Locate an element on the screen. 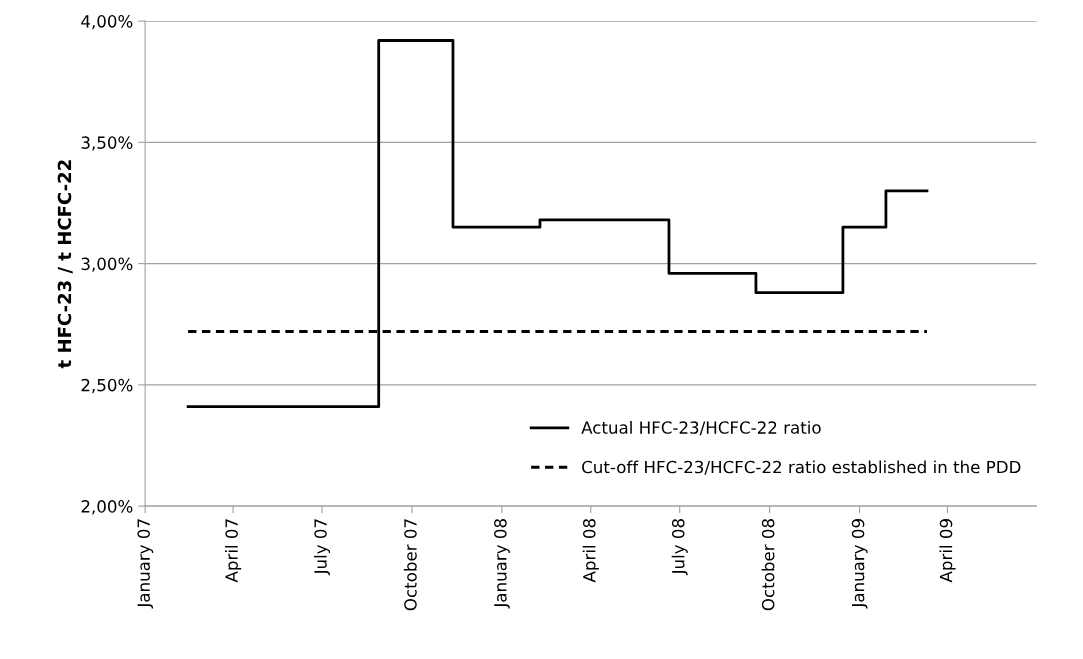  y-axis-title: t HFC-23 / t HCFC-22 is located at coordinates (65, 264).